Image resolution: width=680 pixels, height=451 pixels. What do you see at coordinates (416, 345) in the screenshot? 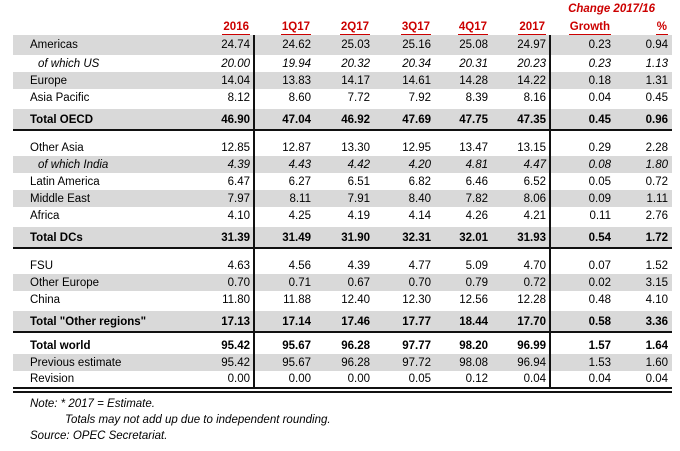
I see `value-cell: 97.77` at bounding box center [416, 345].